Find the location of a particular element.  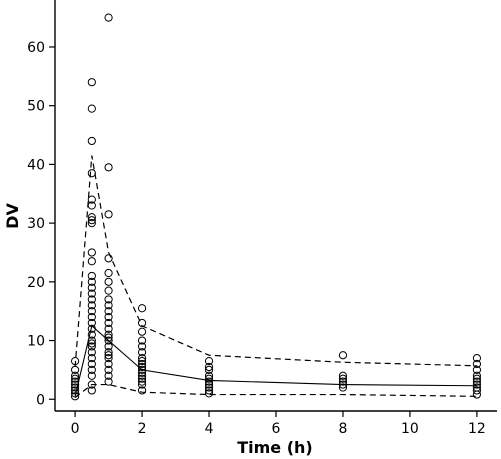

x-tick-label: 4 is located at coordinates (209, 429).